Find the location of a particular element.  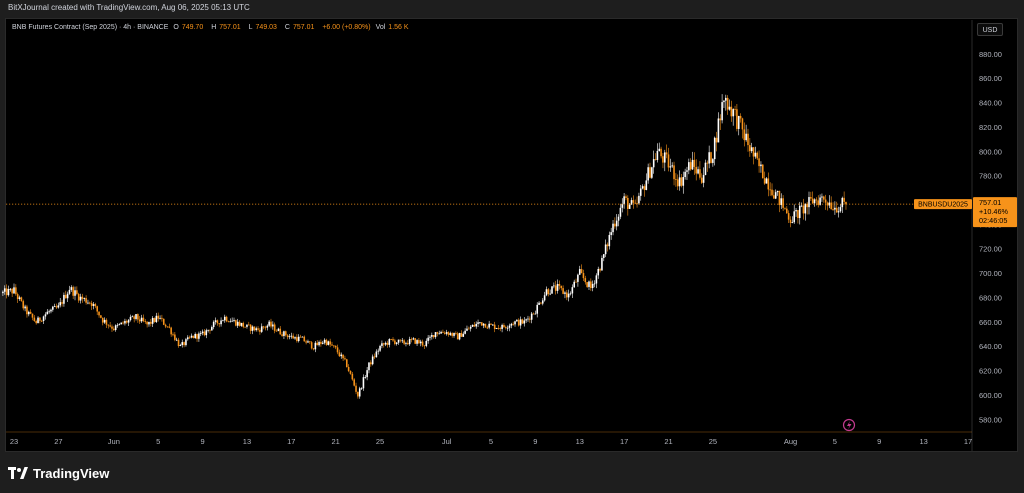

lightning-icon is located at coordinates (849, 425).